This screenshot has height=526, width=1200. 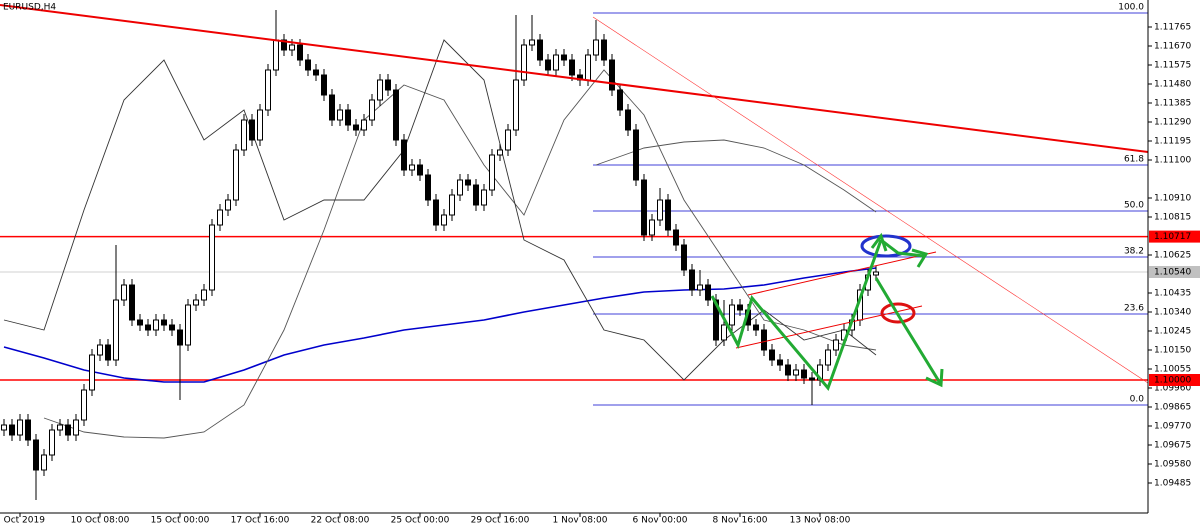 I want to click on y-tick-label: 1.11480, so click(x=1172, y=85).